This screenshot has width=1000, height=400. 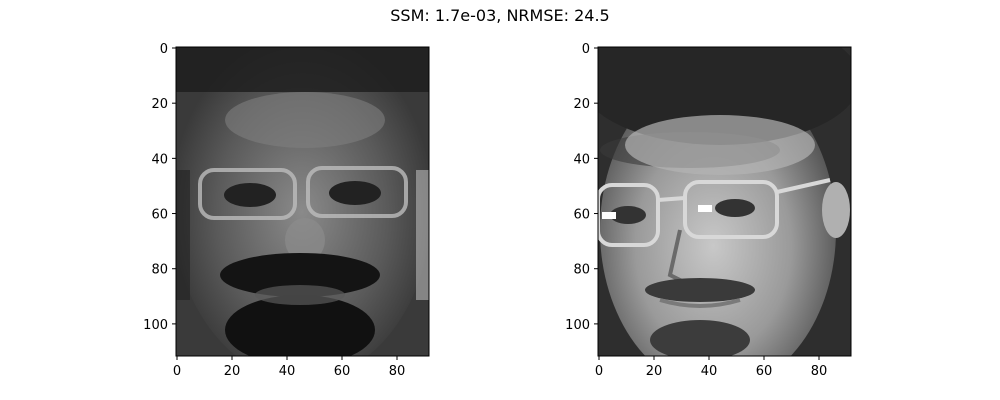 I want to click on left-xtick-label: 60, so click(x=342, y=371).